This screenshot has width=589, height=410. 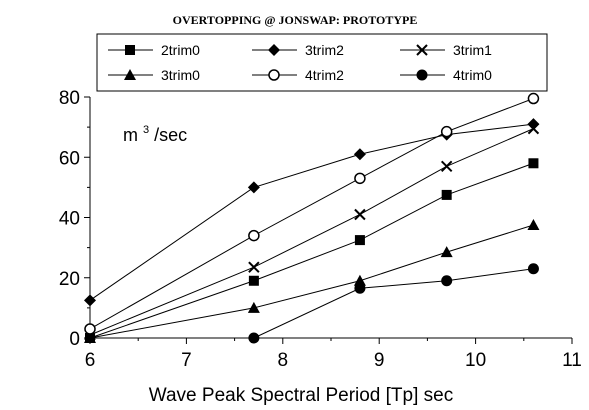 I want to click on y-tick-label: 0, so click(x=74, y=339).